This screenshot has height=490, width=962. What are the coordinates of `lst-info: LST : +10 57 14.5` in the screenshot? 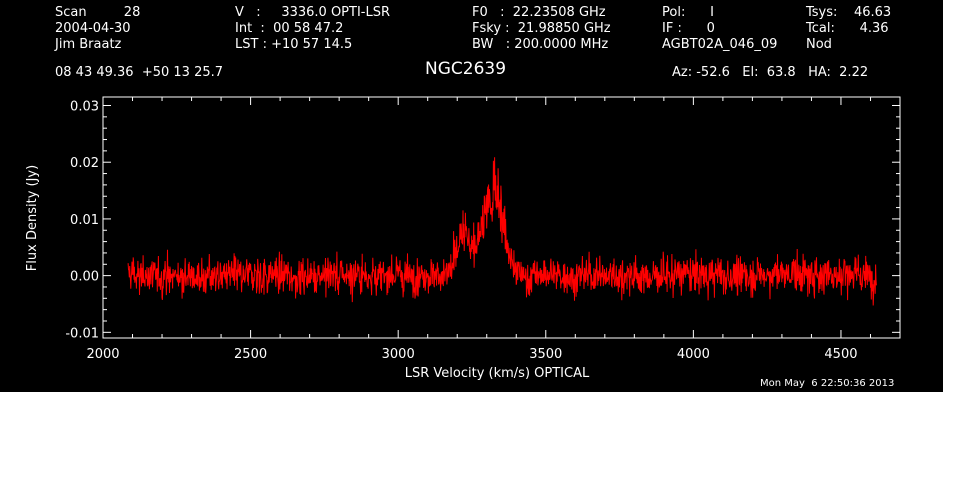 It's located at (294, 44).